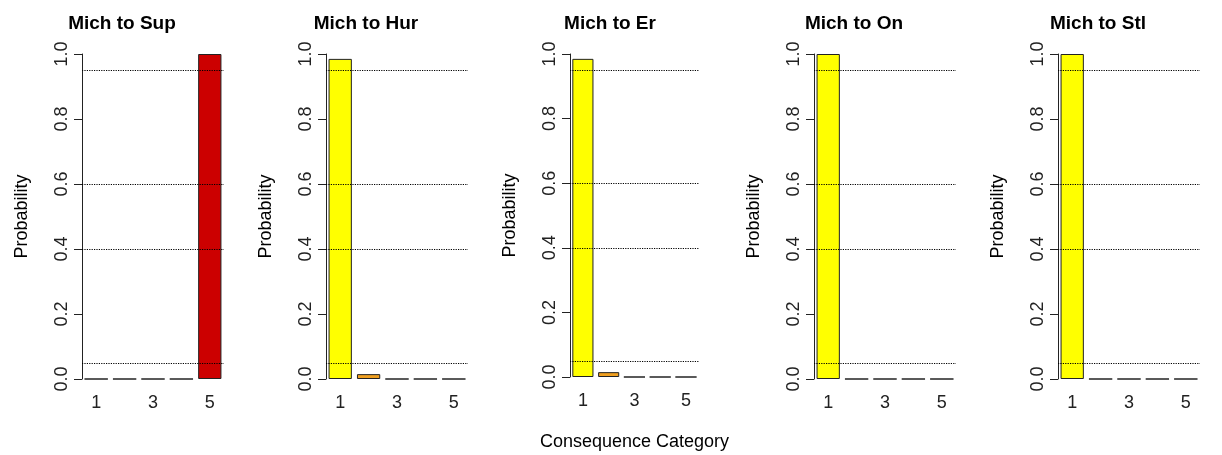 This screenshot has height=455, width=1222. What do you see at coordinates (366, 22) in the screenshot?
I see `chart-title: Mich to Hur` at bounding box center [366, 22].